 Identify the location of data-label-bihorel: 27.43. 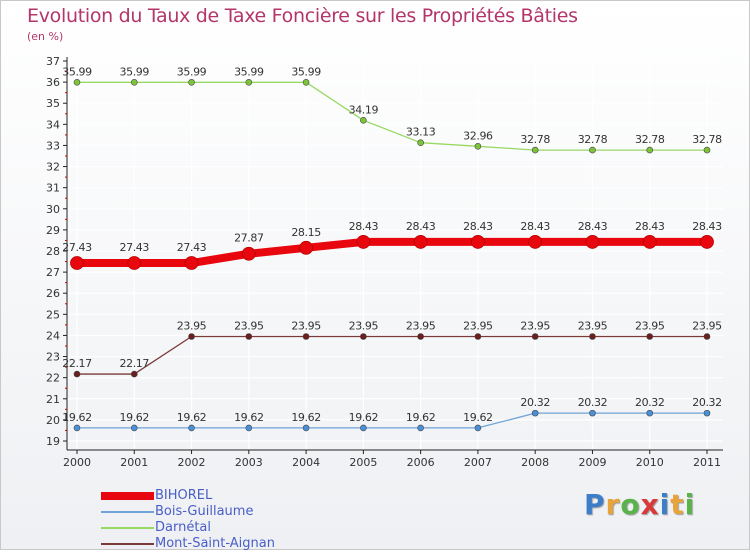
(135, 247).